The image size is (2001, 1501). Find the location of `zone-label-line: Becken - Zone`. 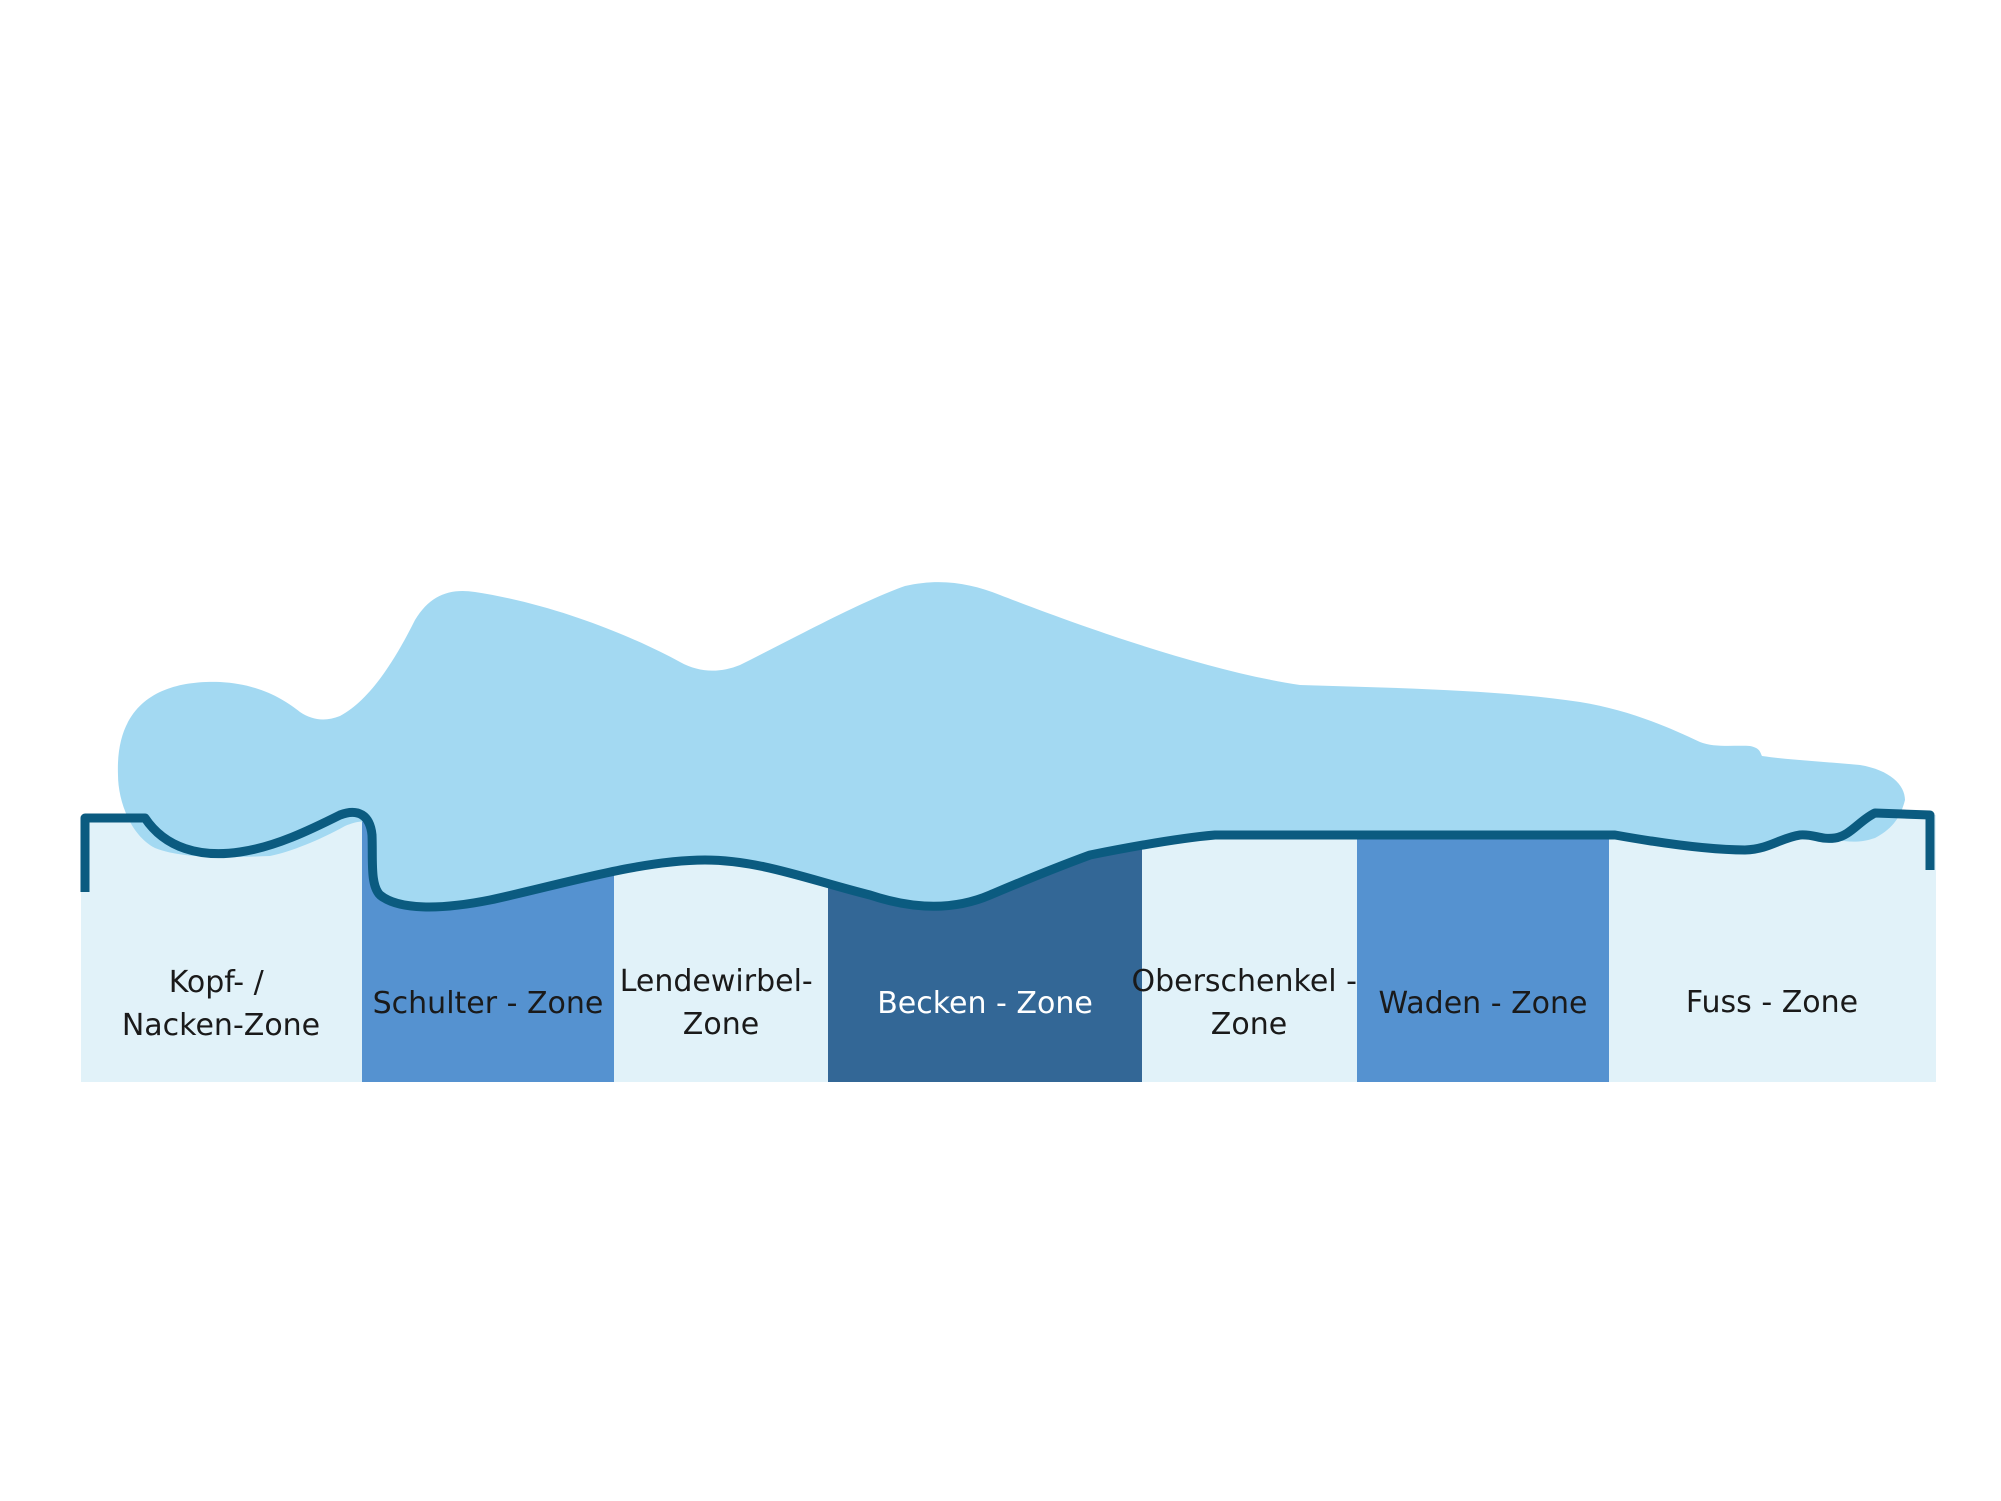

zone-label-line: Becken - Zone is located at coordinates (985, 1003).